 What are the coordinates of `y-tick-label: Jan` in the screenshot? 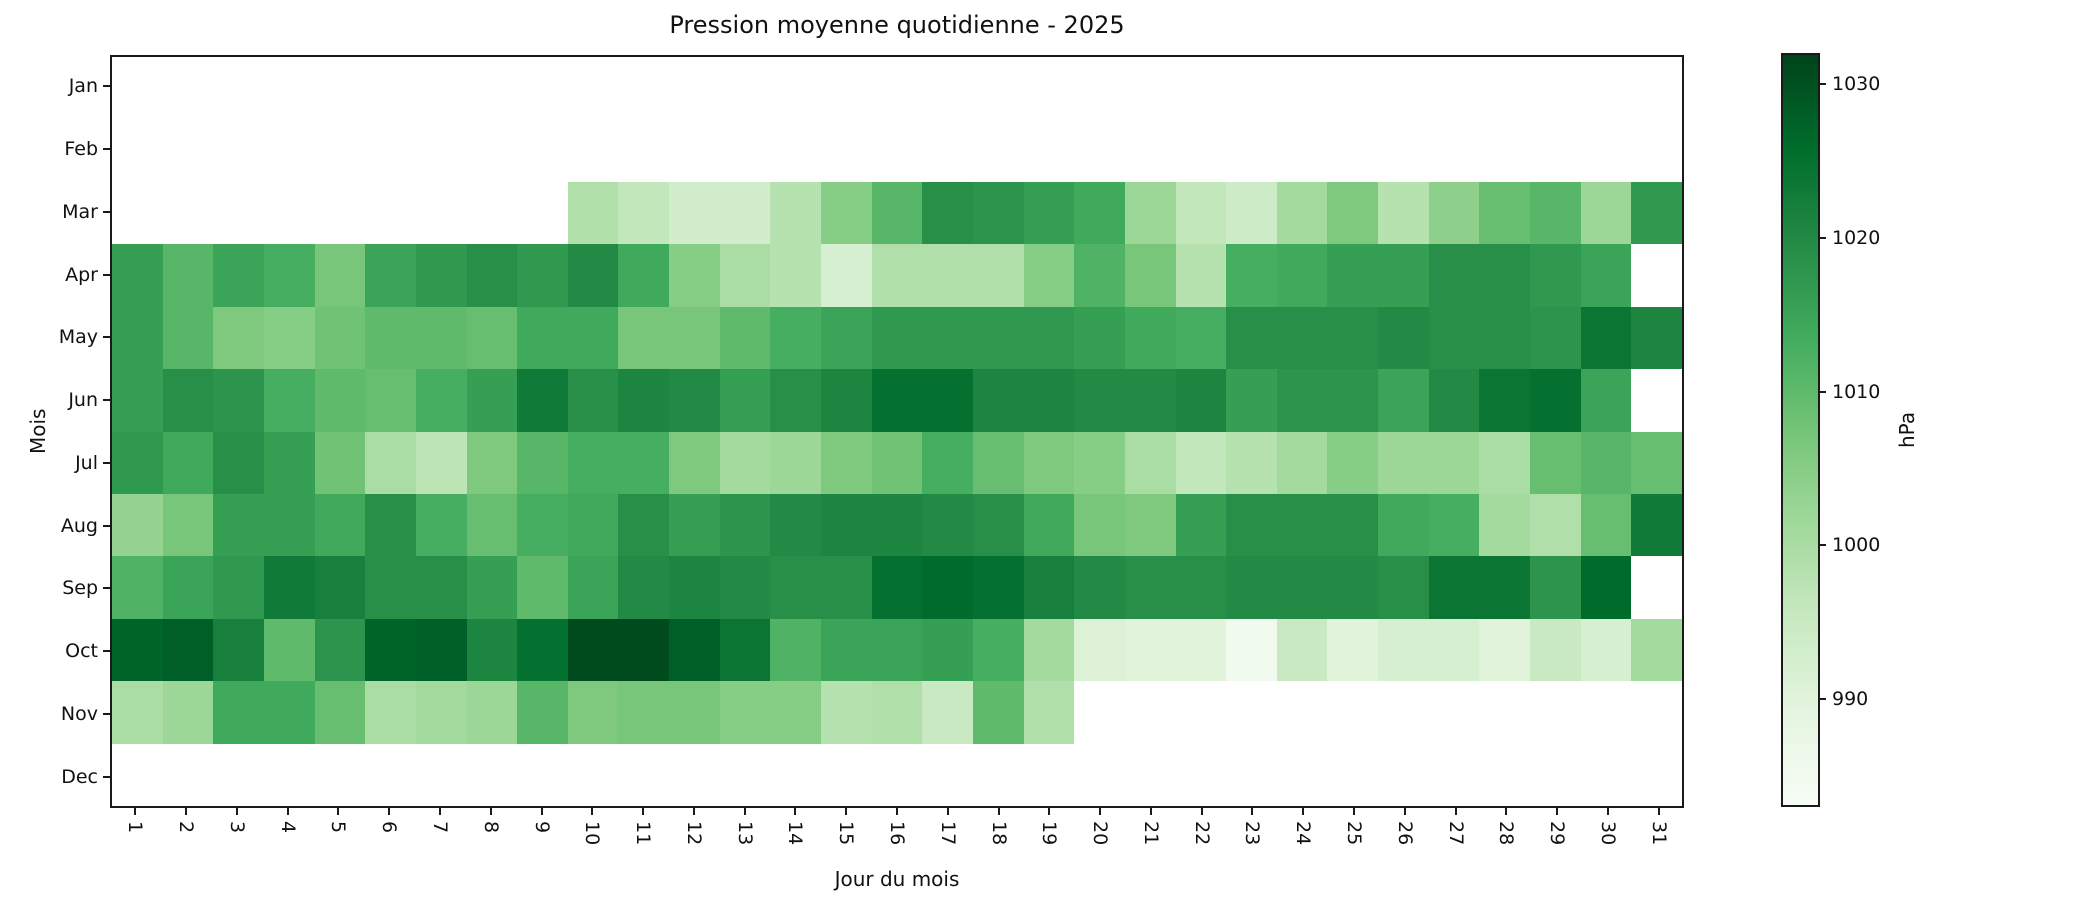 It's located at (83, 86).